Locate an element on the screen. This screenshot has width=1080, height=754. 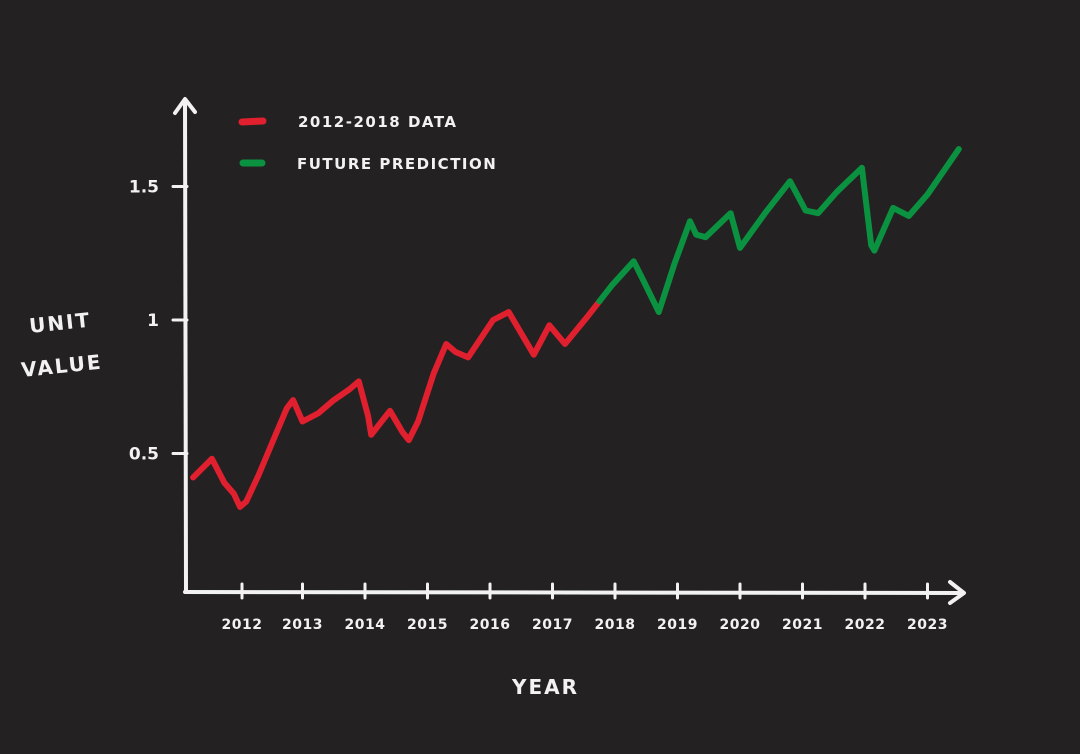
y-tick-label: 1 is located at coordinates (153, 321).